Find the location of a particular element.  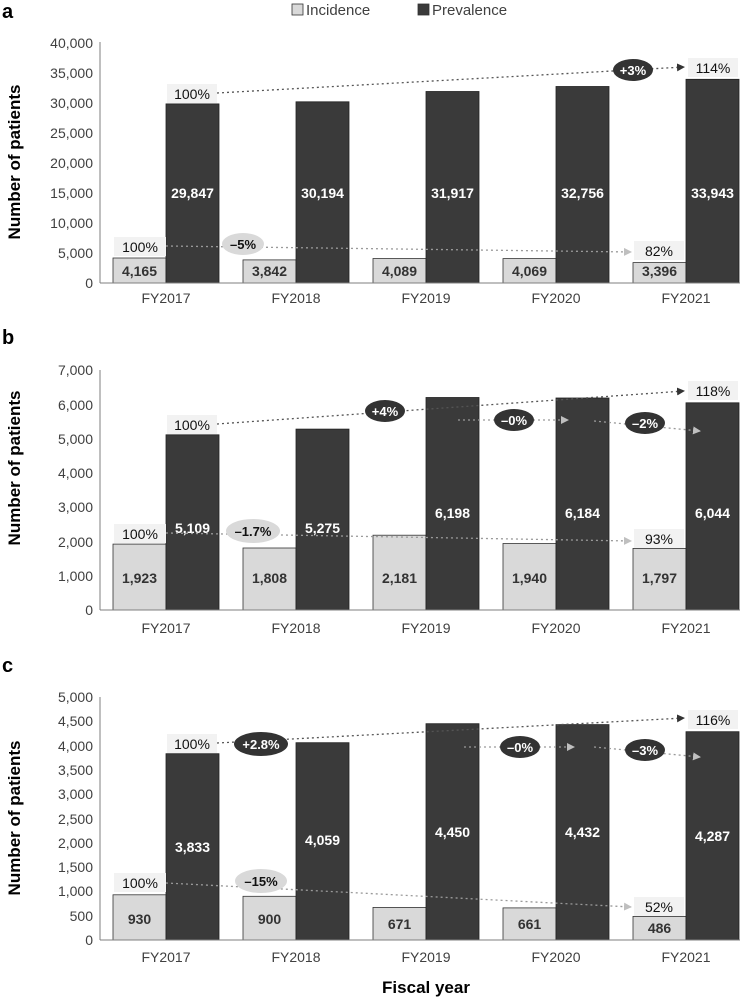

y-tick-label: 2,500 is located at coordinates (75, 819).